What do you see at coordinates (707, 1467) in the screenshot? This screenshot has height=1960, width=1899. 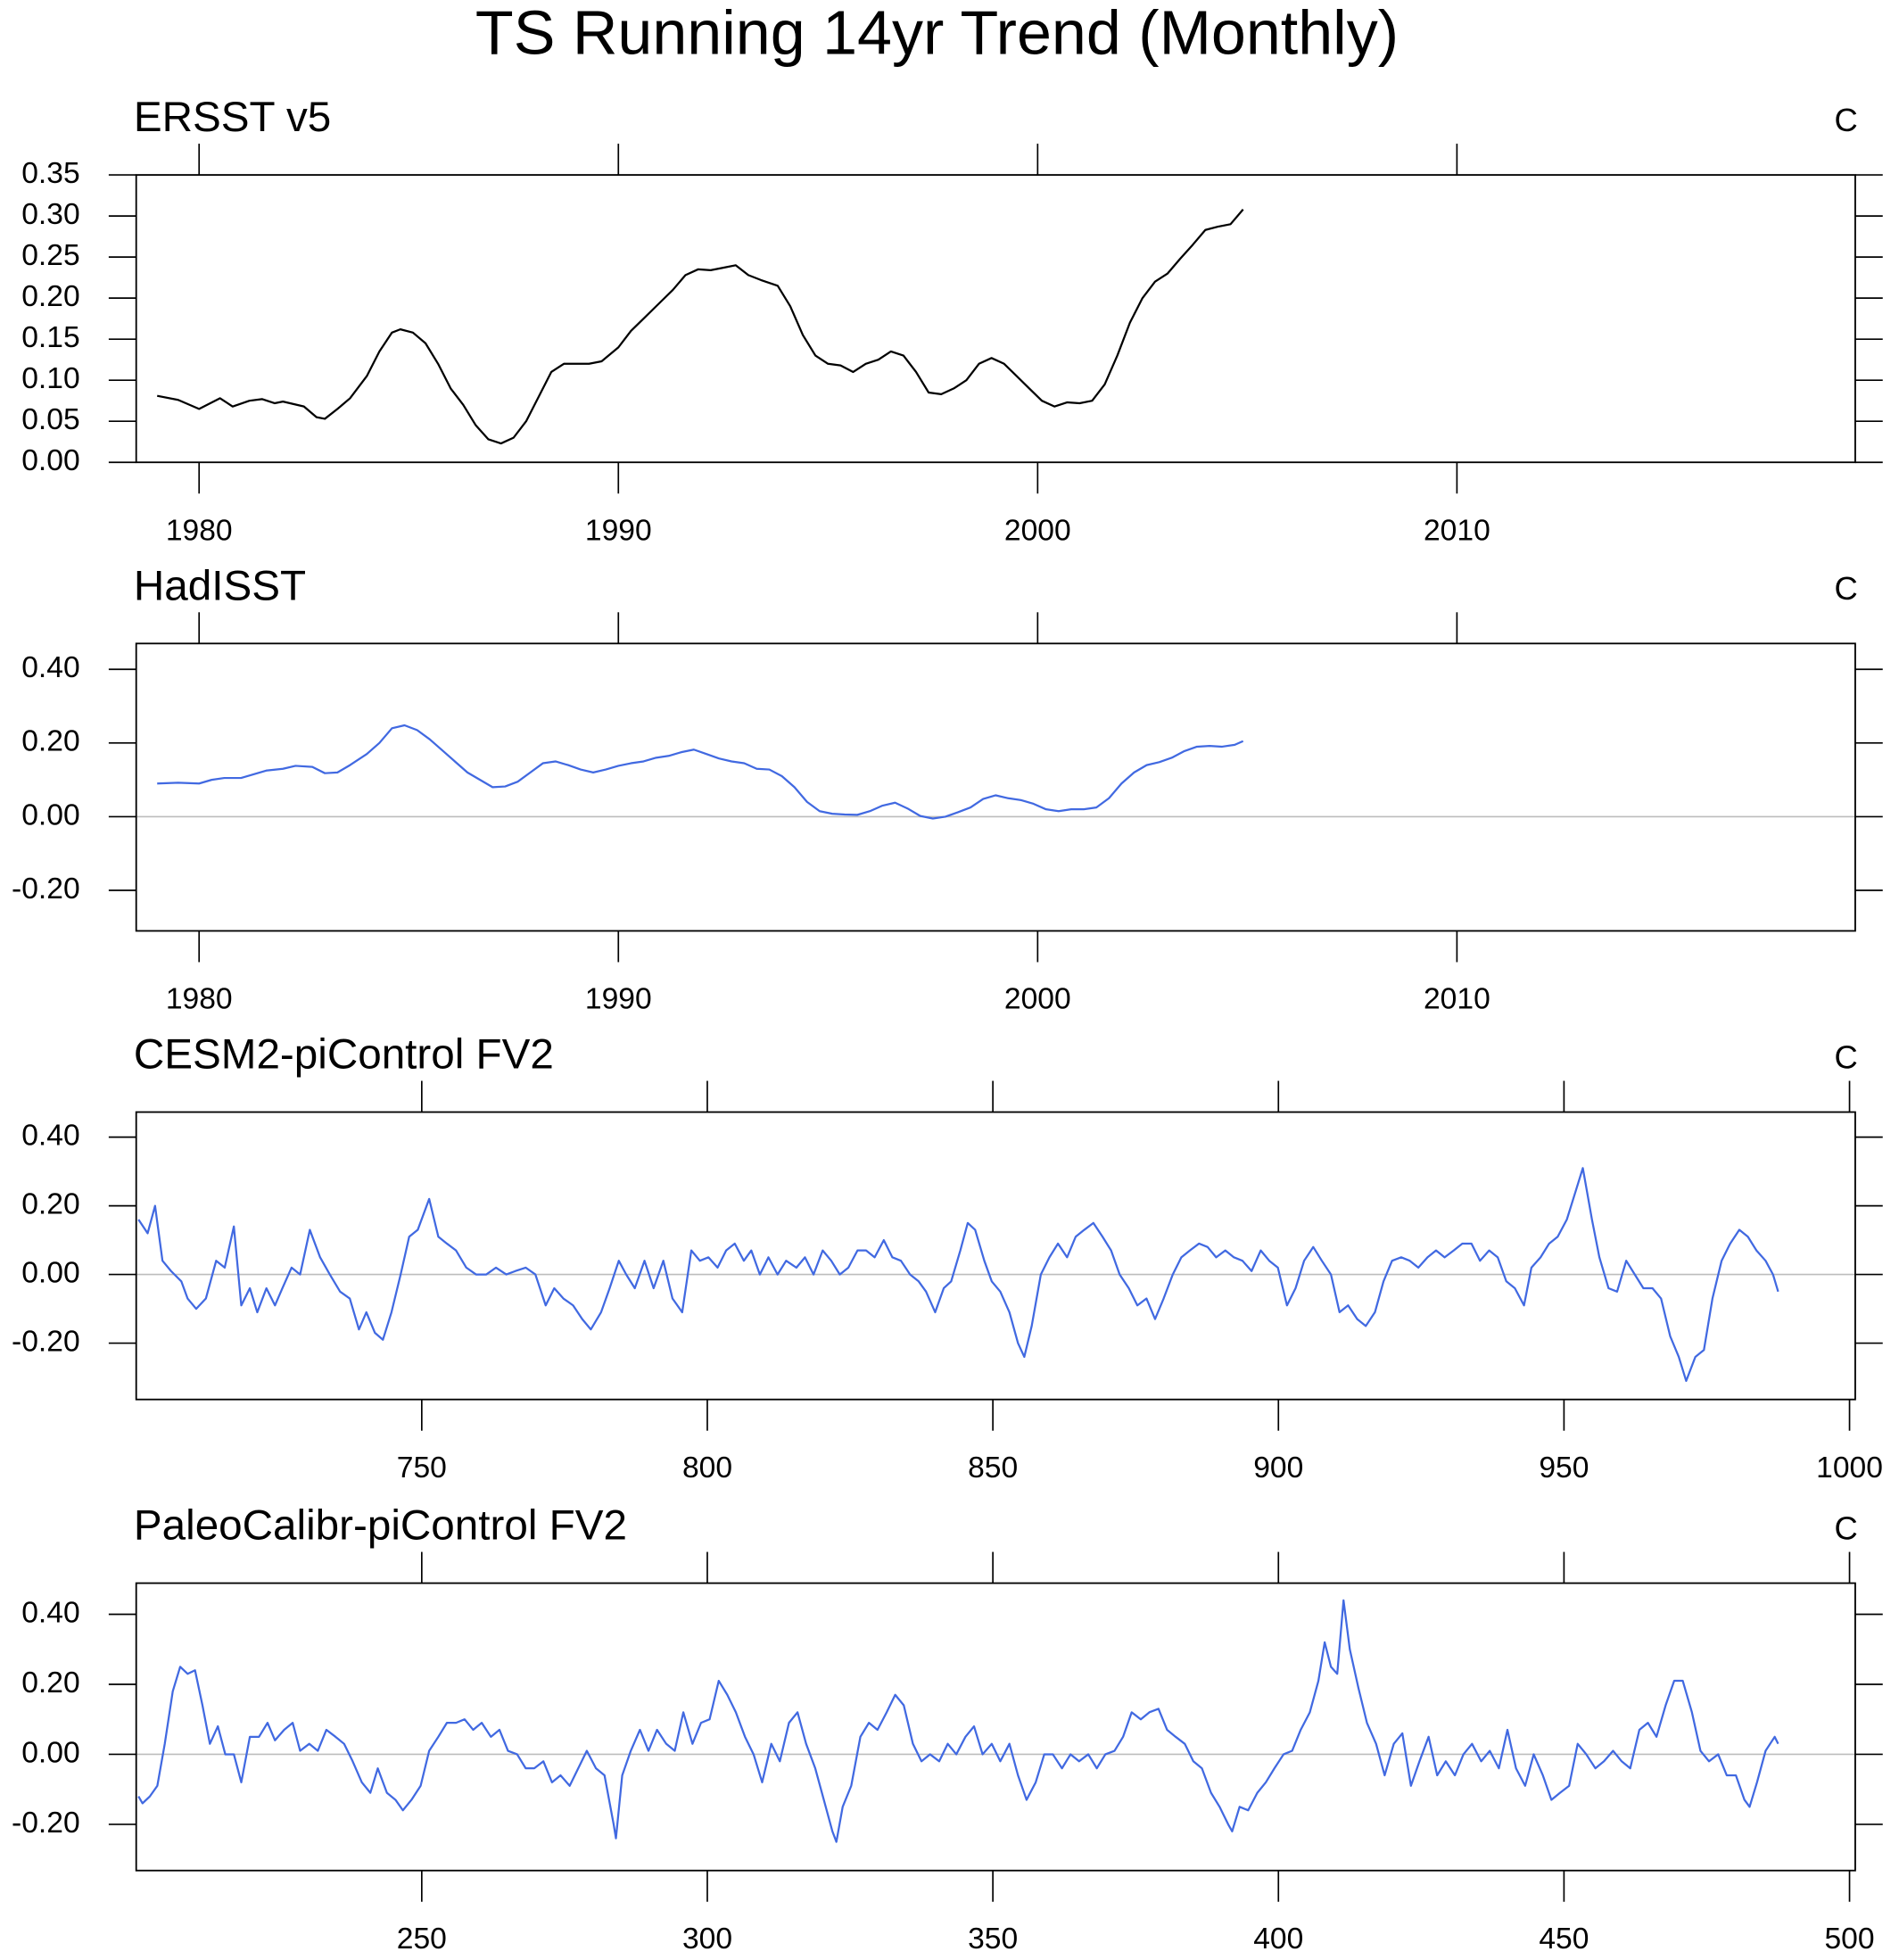 I see `x-tick-label: 800` at bounding box center [707, 1467].